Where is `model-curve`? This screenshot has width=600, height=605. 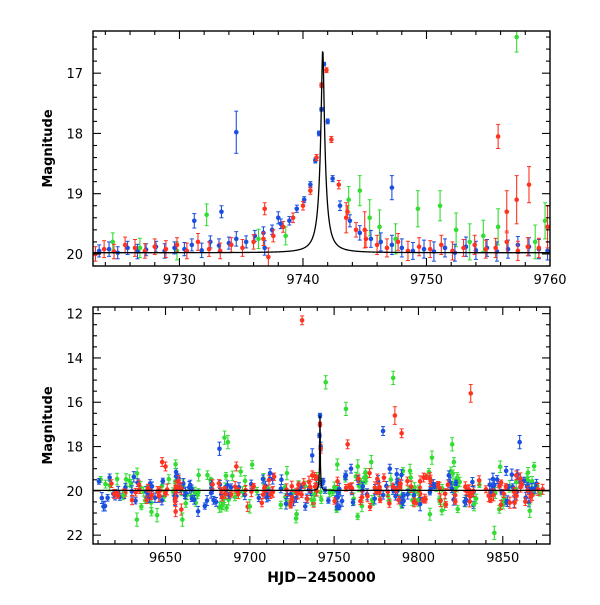 model-curve is located at coordinates (321, 453).